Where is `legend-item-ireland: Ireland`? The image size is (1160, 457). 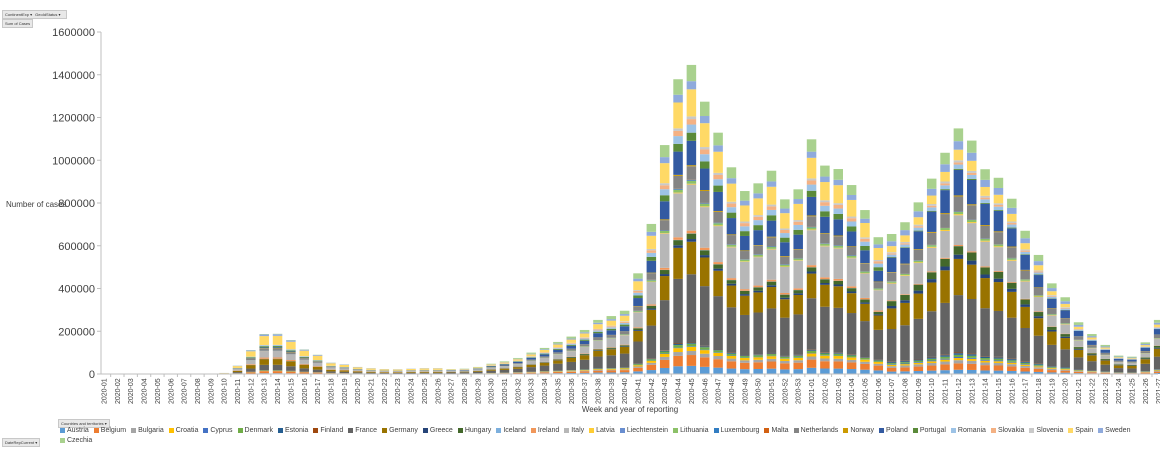
legend-item-ireland: Ireland is located at coordinates (544, 430).